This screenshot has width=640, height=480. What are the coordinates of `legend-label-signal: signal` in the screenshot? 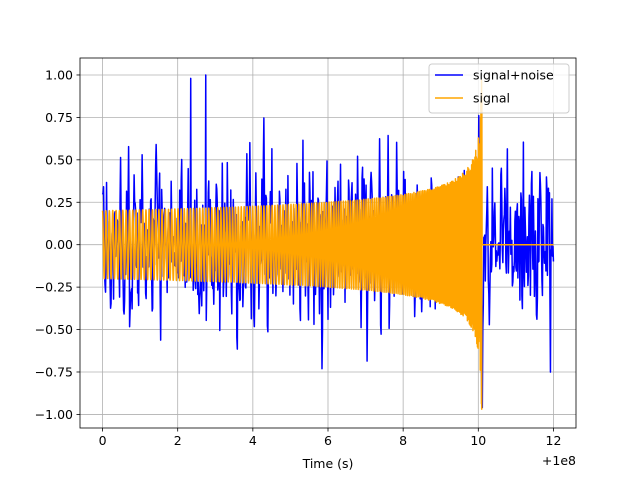 It's located at (491, 98).